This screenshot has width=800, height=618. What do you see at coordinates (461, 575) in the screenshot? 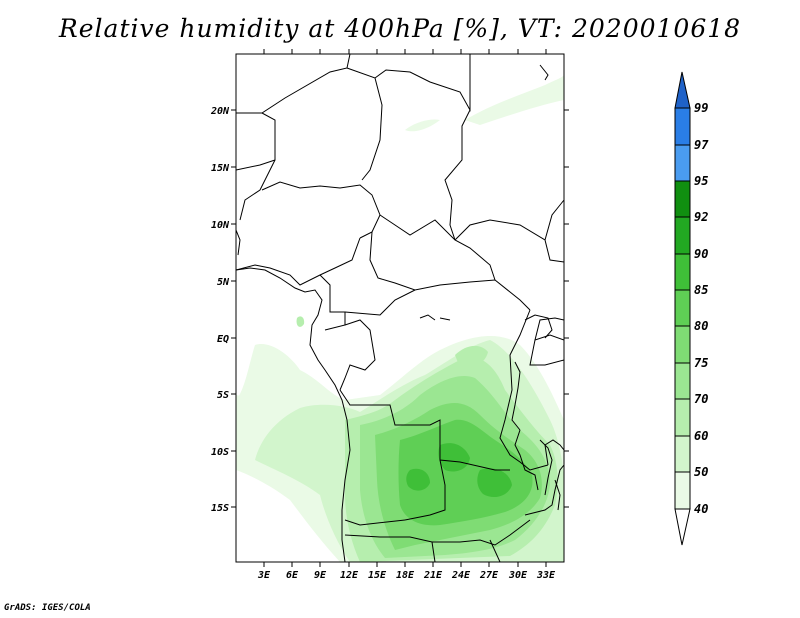
I see `svg-text: 24E` at bounding box center [461, 575].